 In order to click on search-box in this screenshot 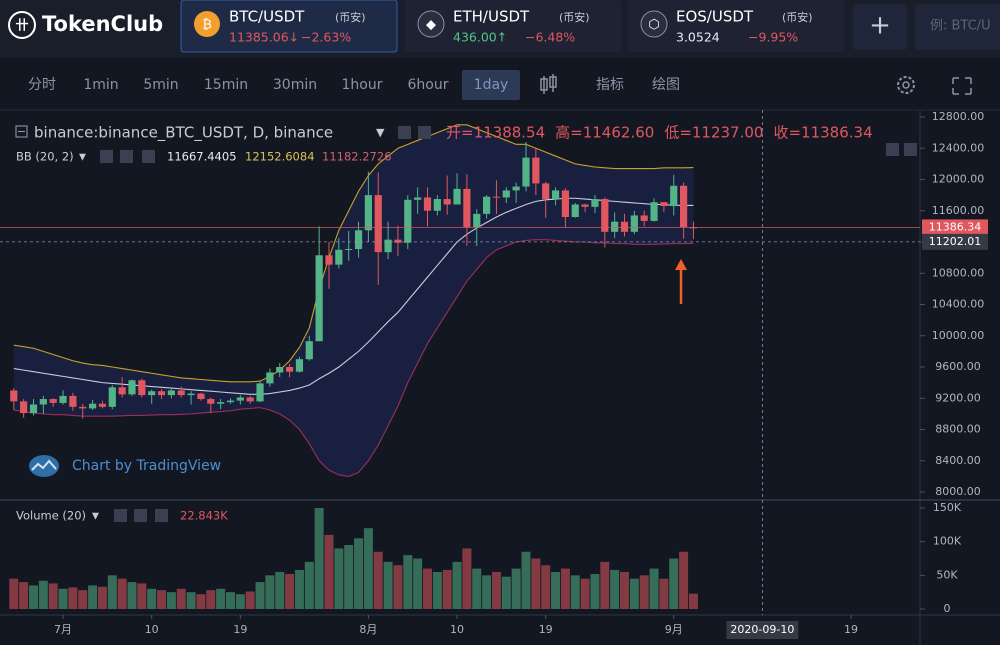, I will do `click(957, 27)`.